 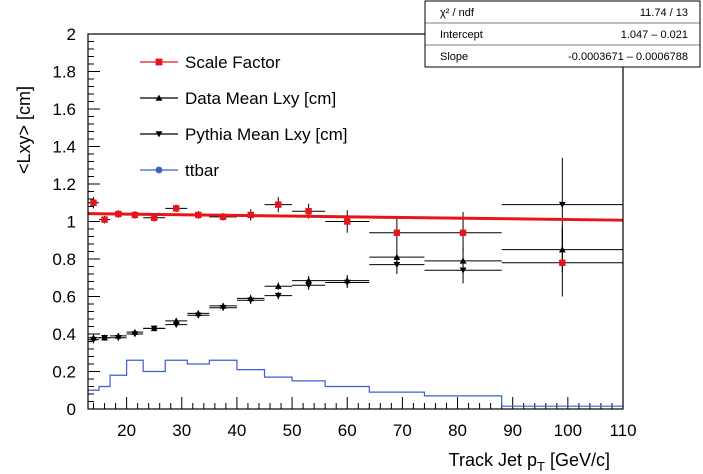 What do you see at coordinates (577, 460) in the screenshot?
I see `x-axis-title-unit: [GeV/c]` at bounding box center [577, 460].